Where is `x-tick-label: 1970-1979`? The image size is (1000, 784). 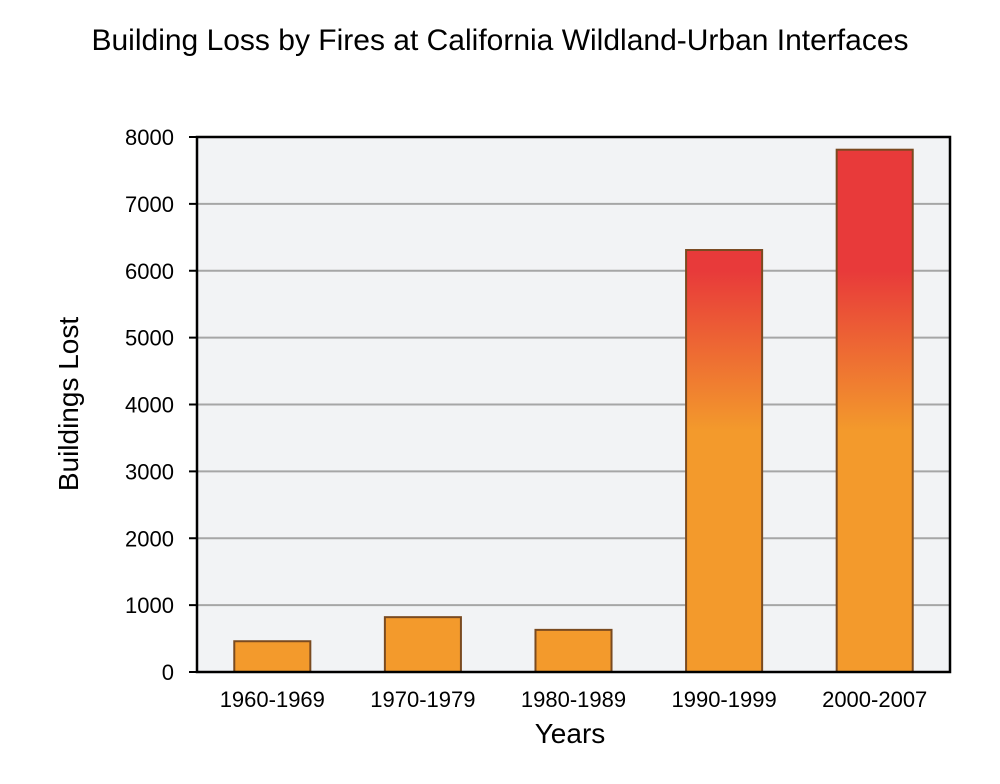 x-tick-label: 1970-1979 is located at coordinates (422, 699).